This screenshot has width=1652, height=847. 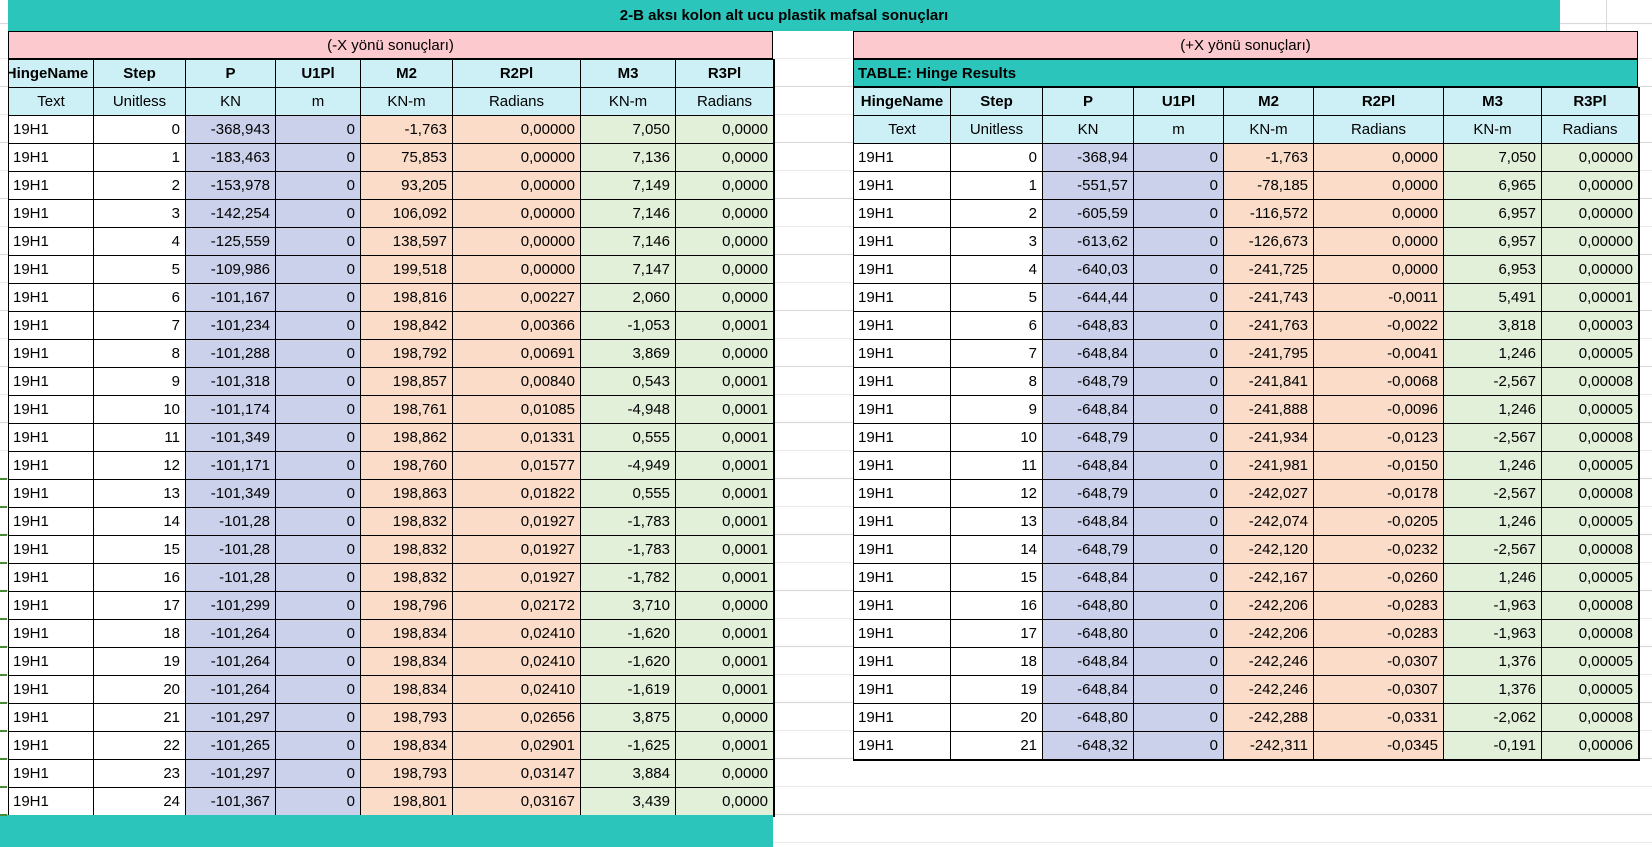 What do you see at coordinates (231, 466) in the screenshot?
I see `data-cell: -101,171` at bounding box center [231, 466].